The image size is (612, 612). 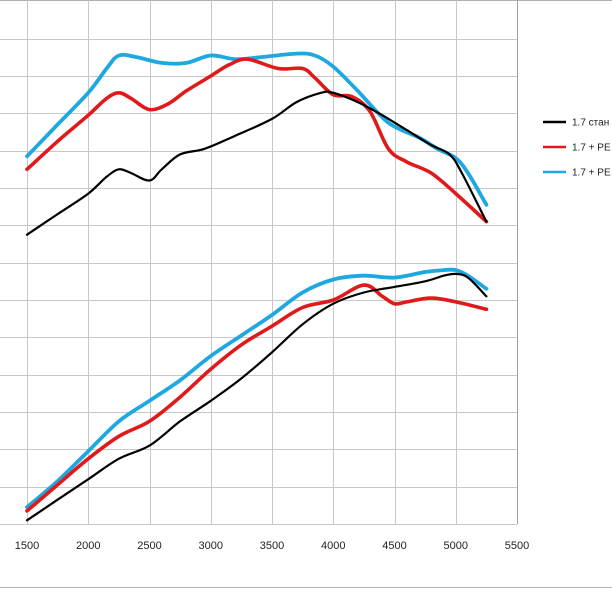 I want to click on x-axis-tick-labels: 1500 2000 2500 3000 3500 4000 4500 5000 5500, so click(x=272, y=546).